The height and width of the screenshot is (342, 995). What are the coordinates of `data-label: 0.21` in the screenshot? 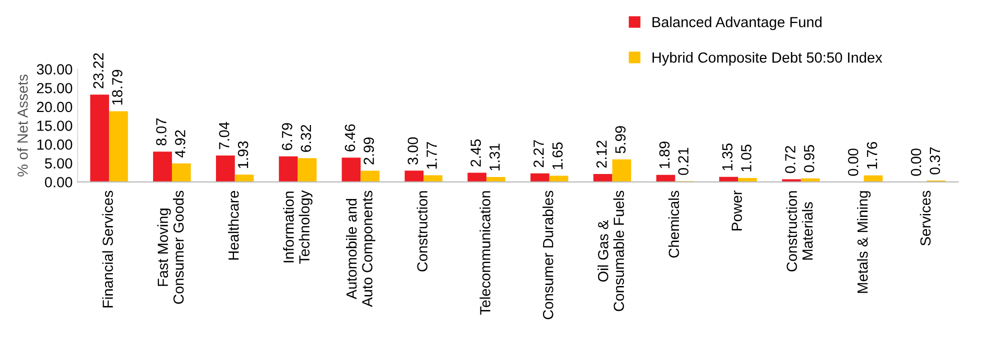 It's located at (683, 162).